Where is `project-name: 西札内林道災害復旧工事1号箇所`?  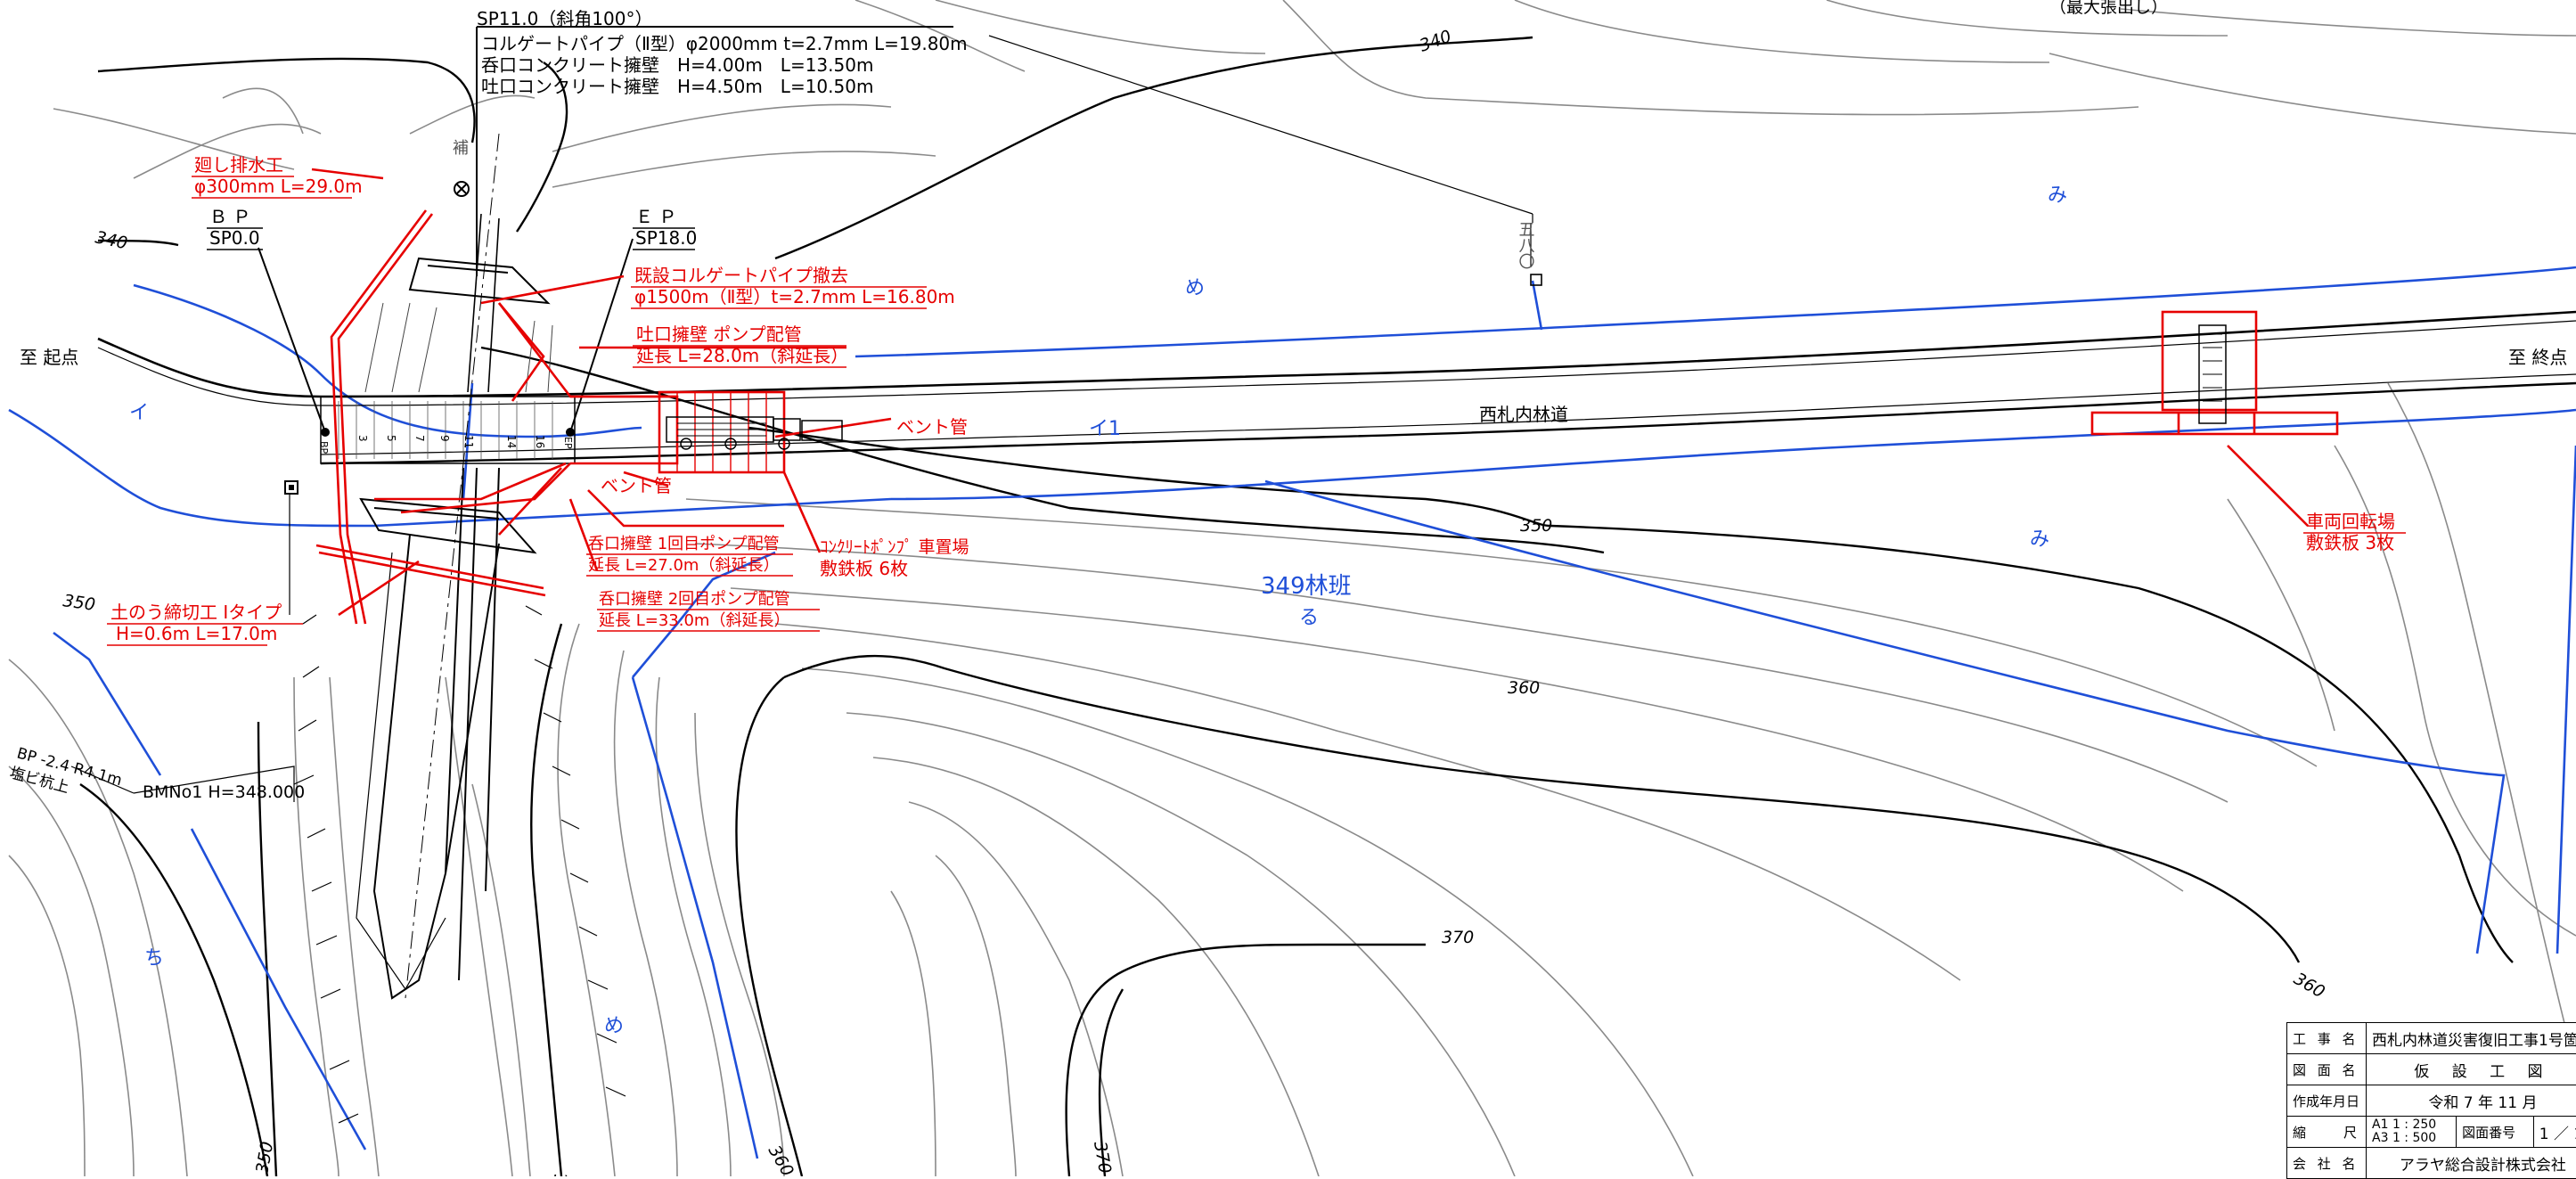
project-name: 西札内林道災害復旧工事1号箇所 is located at coordinates (2471, 1038).